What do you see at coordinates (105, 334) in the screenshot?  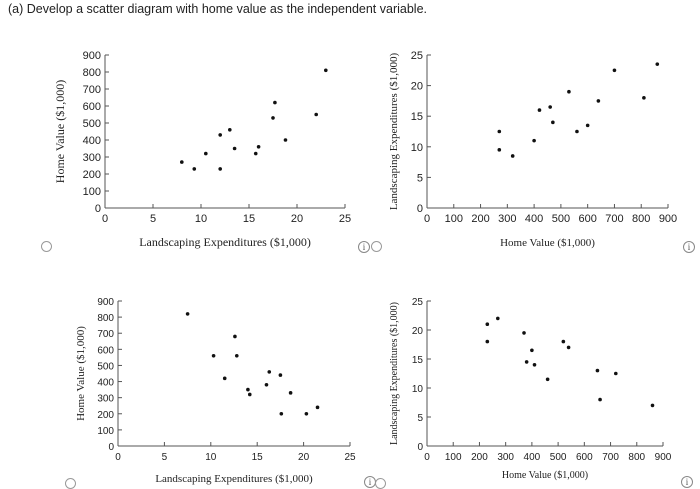 I see `y-tick-label: 700` at bounding box center [105, 334].